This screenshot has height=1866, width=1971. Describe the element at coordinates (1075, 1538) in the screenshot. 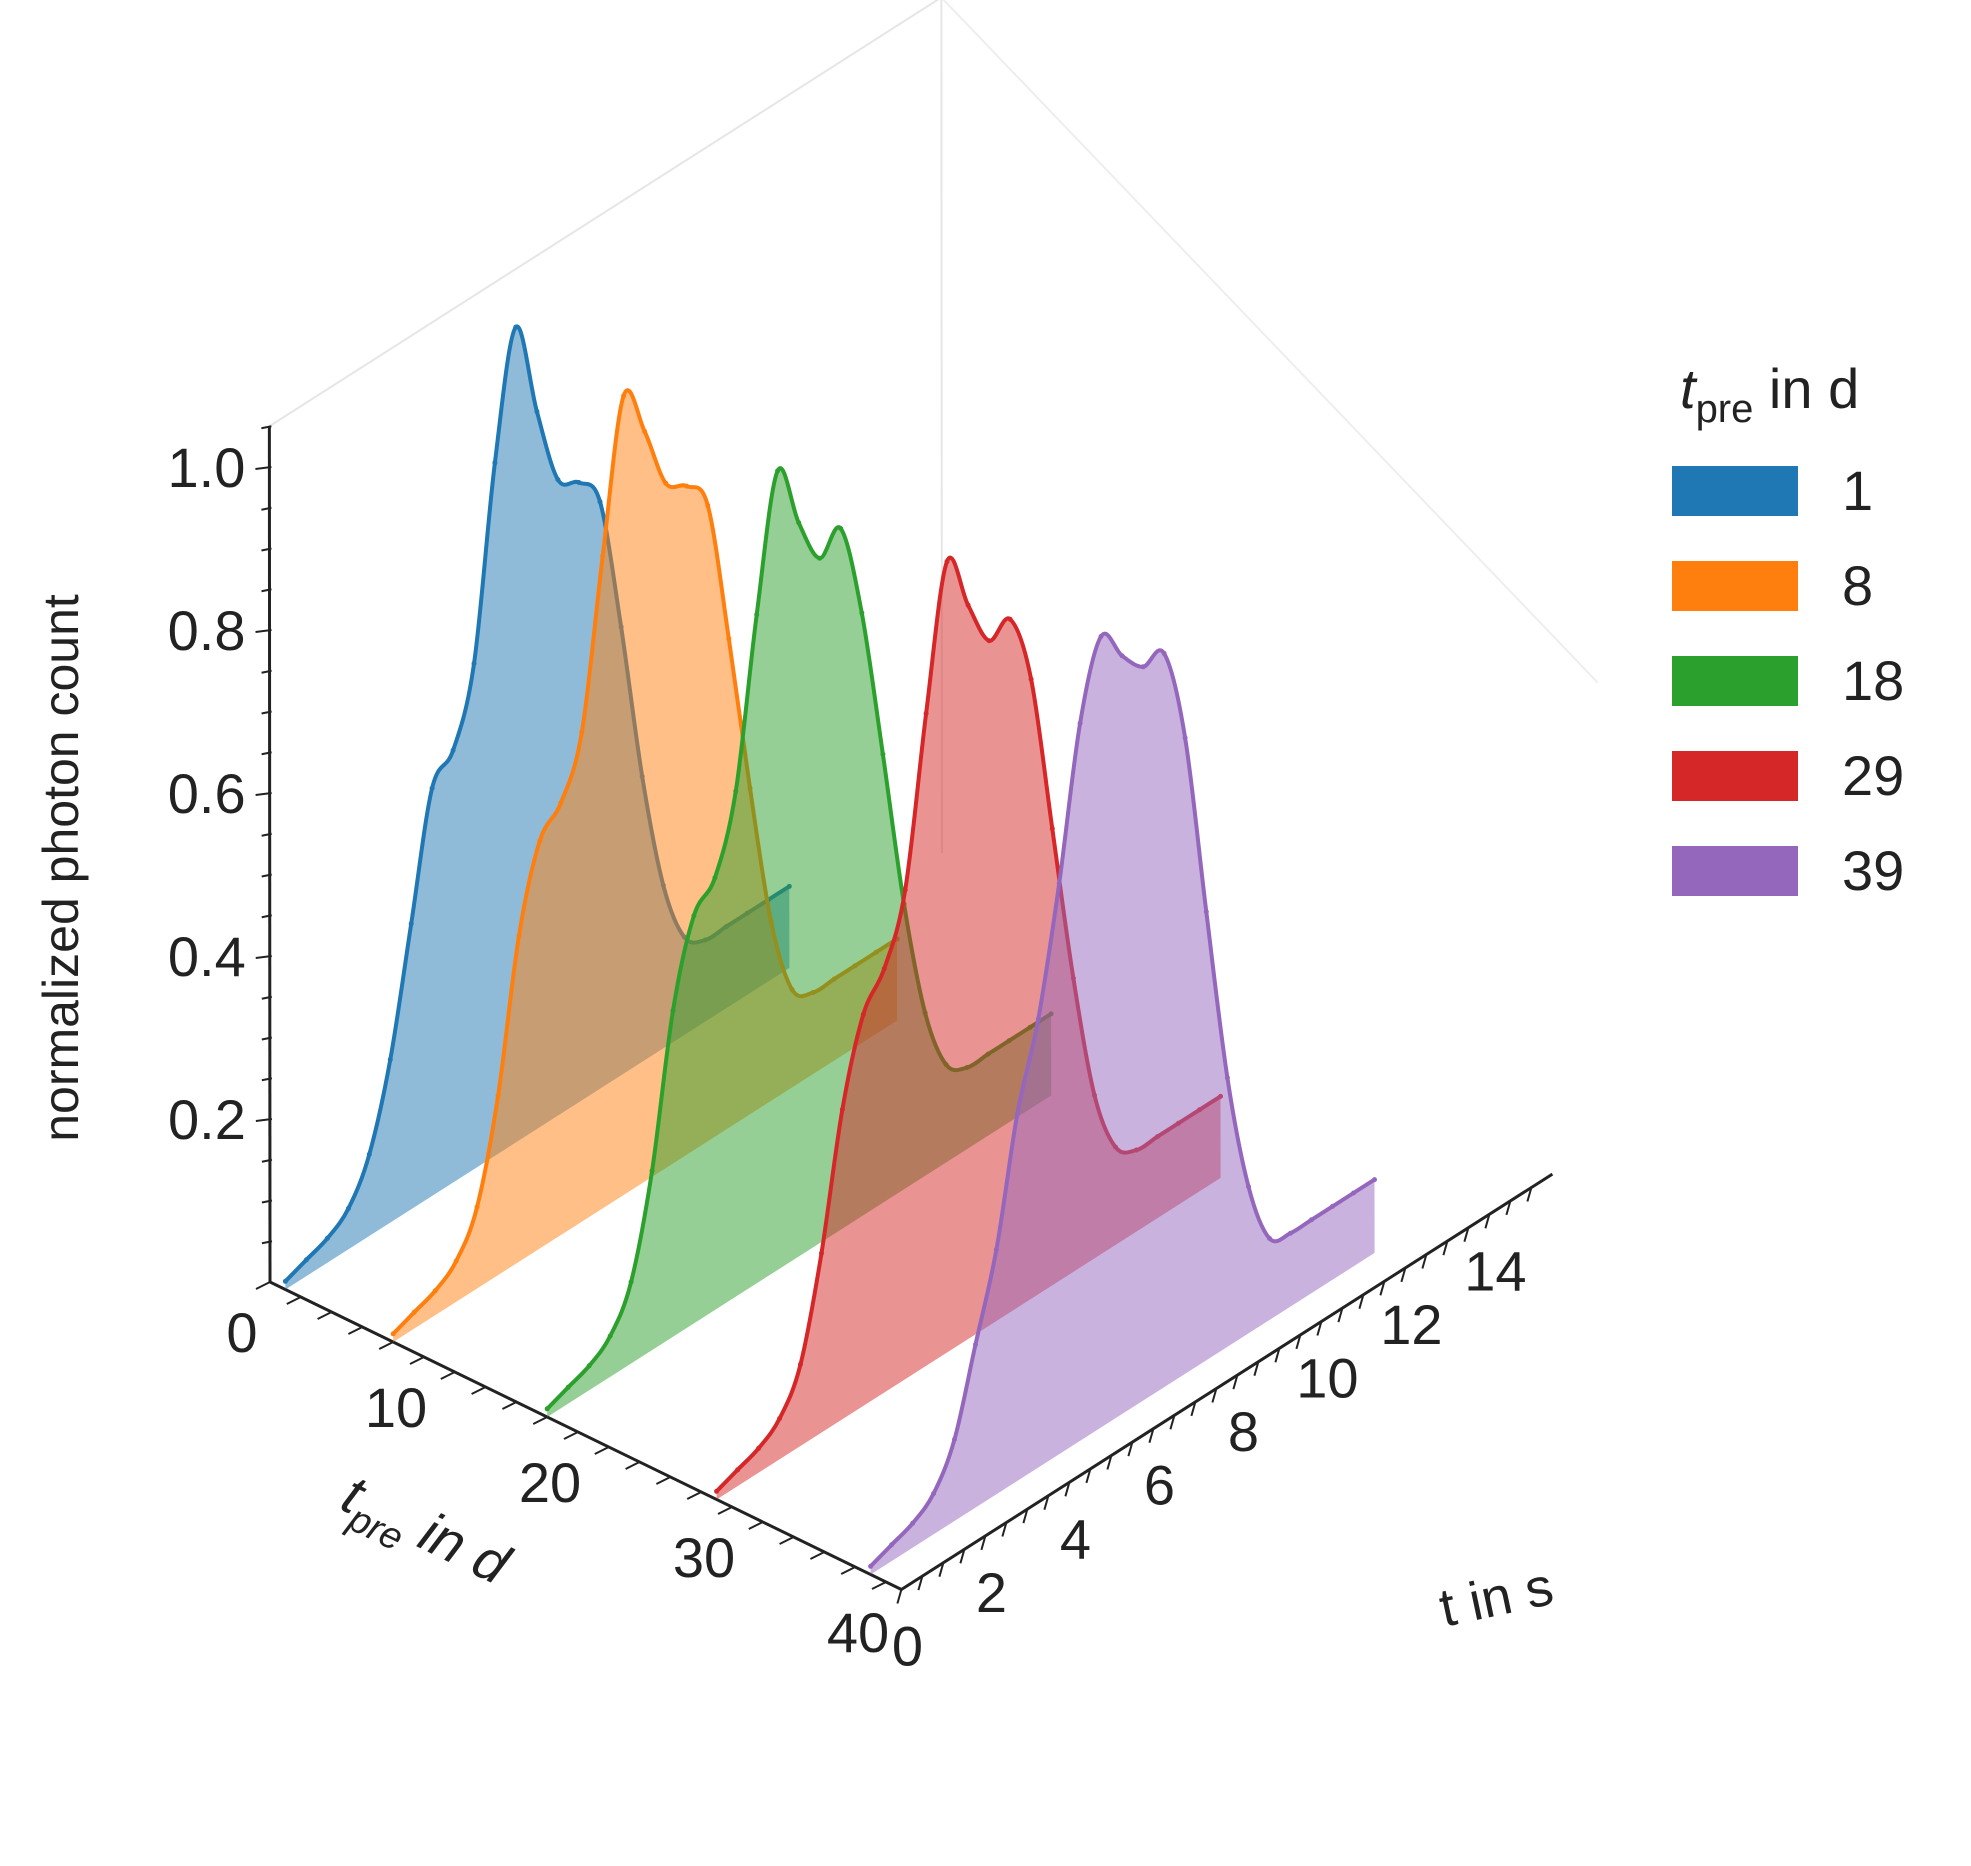

I see `x-tick-label: 4` at that location.